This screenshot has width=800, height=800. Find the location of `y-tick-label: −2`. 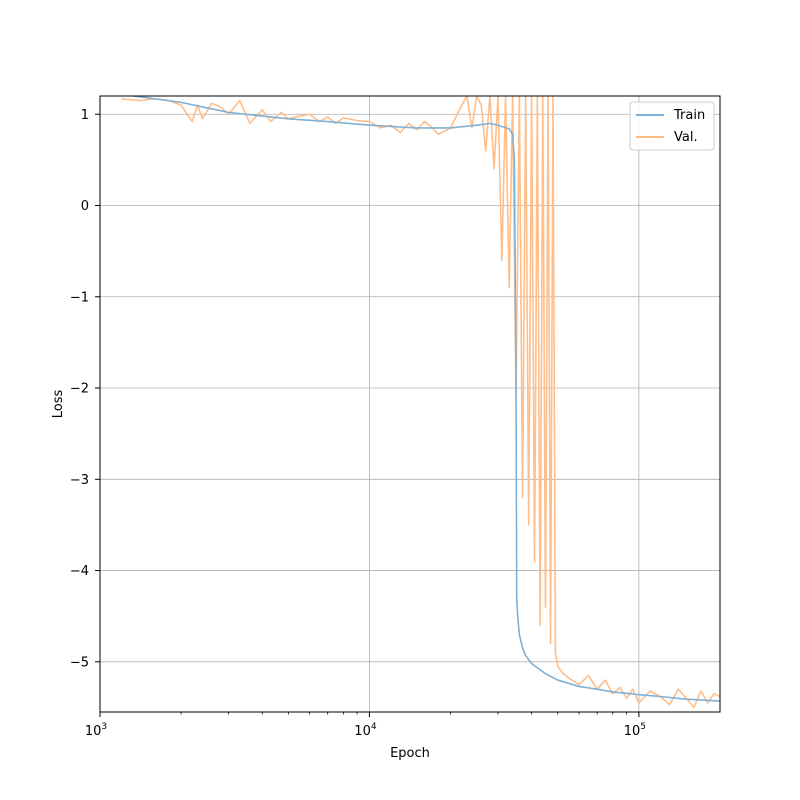

y-tick-label: −2 is located at coordinates (79, 389).